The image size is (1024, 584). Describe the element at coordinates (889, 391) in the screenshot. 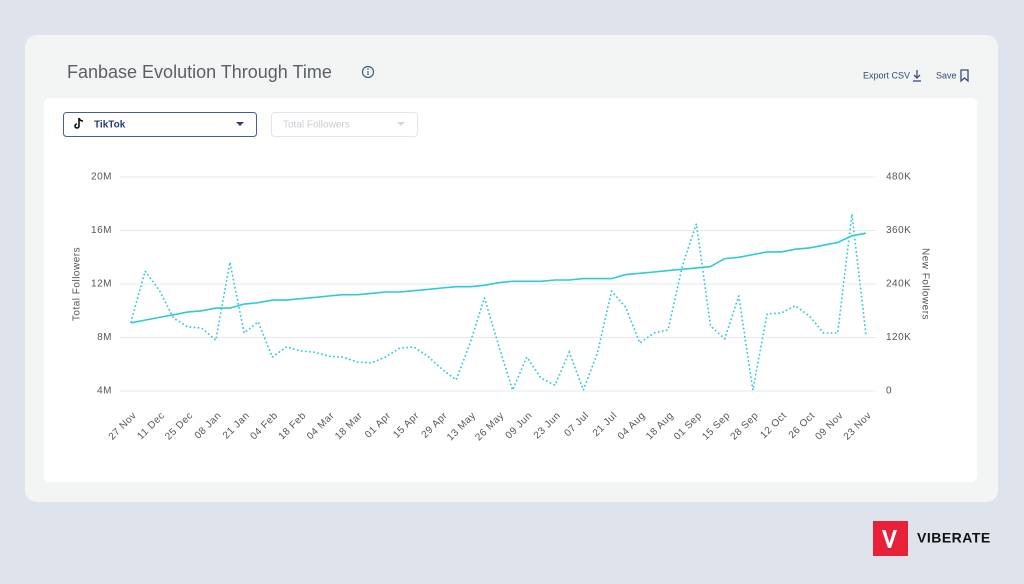

I see `y2-tick-label: 0` at that location.